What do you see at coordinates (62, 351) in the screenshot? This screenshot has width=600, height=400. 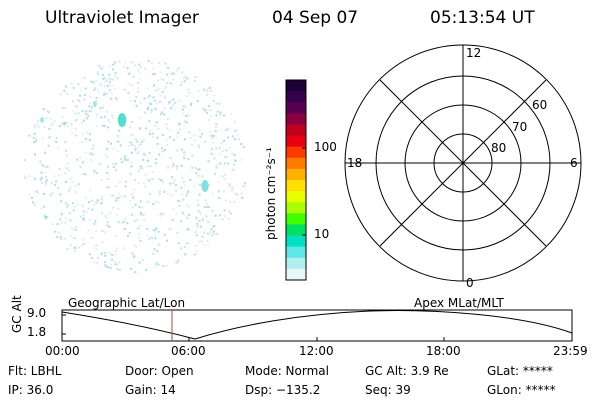 I see `xtick-label-0000: 00:00` at bounding box center [62, 351].